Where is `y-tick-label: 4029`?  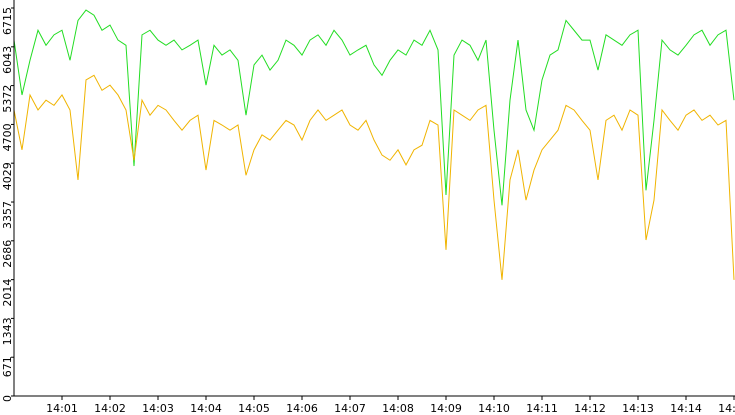
y-tick-label: 4029 is located at coordinates (7, 176).